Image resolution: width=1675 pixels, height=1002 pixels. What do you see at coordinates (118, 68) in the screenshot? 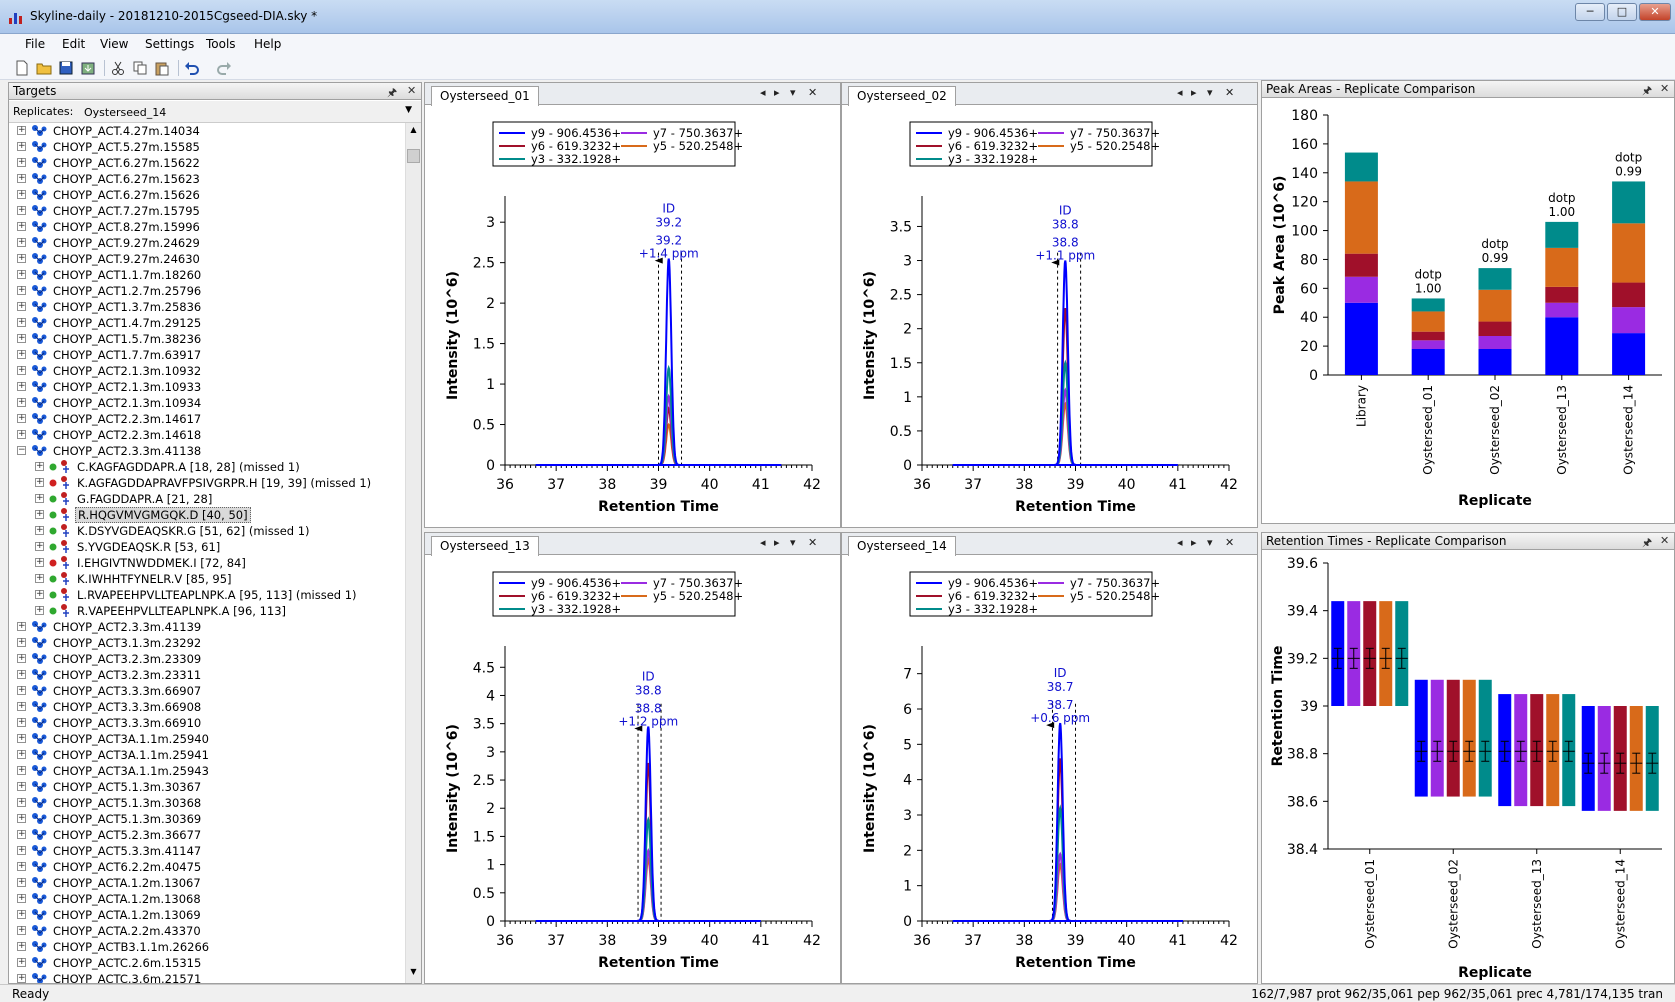
I see `cut-icon` at bounding box center [118, 68].